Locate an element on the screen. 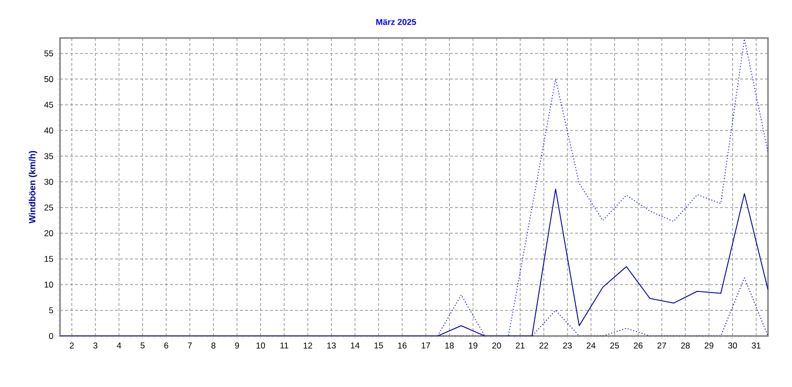 The image size is (792, 387). y-tick-label: 35 is located at coordinates (49, 156).